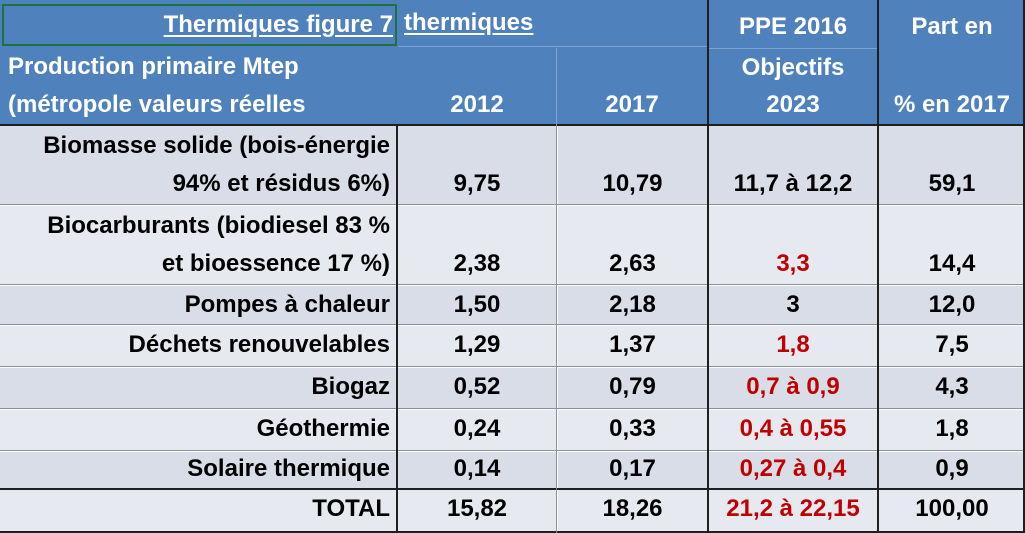  Describe the element at coordinates (793, 388) in the screenshot. I see `table-cell-ppe: 0,7 à 0,9` at that location.